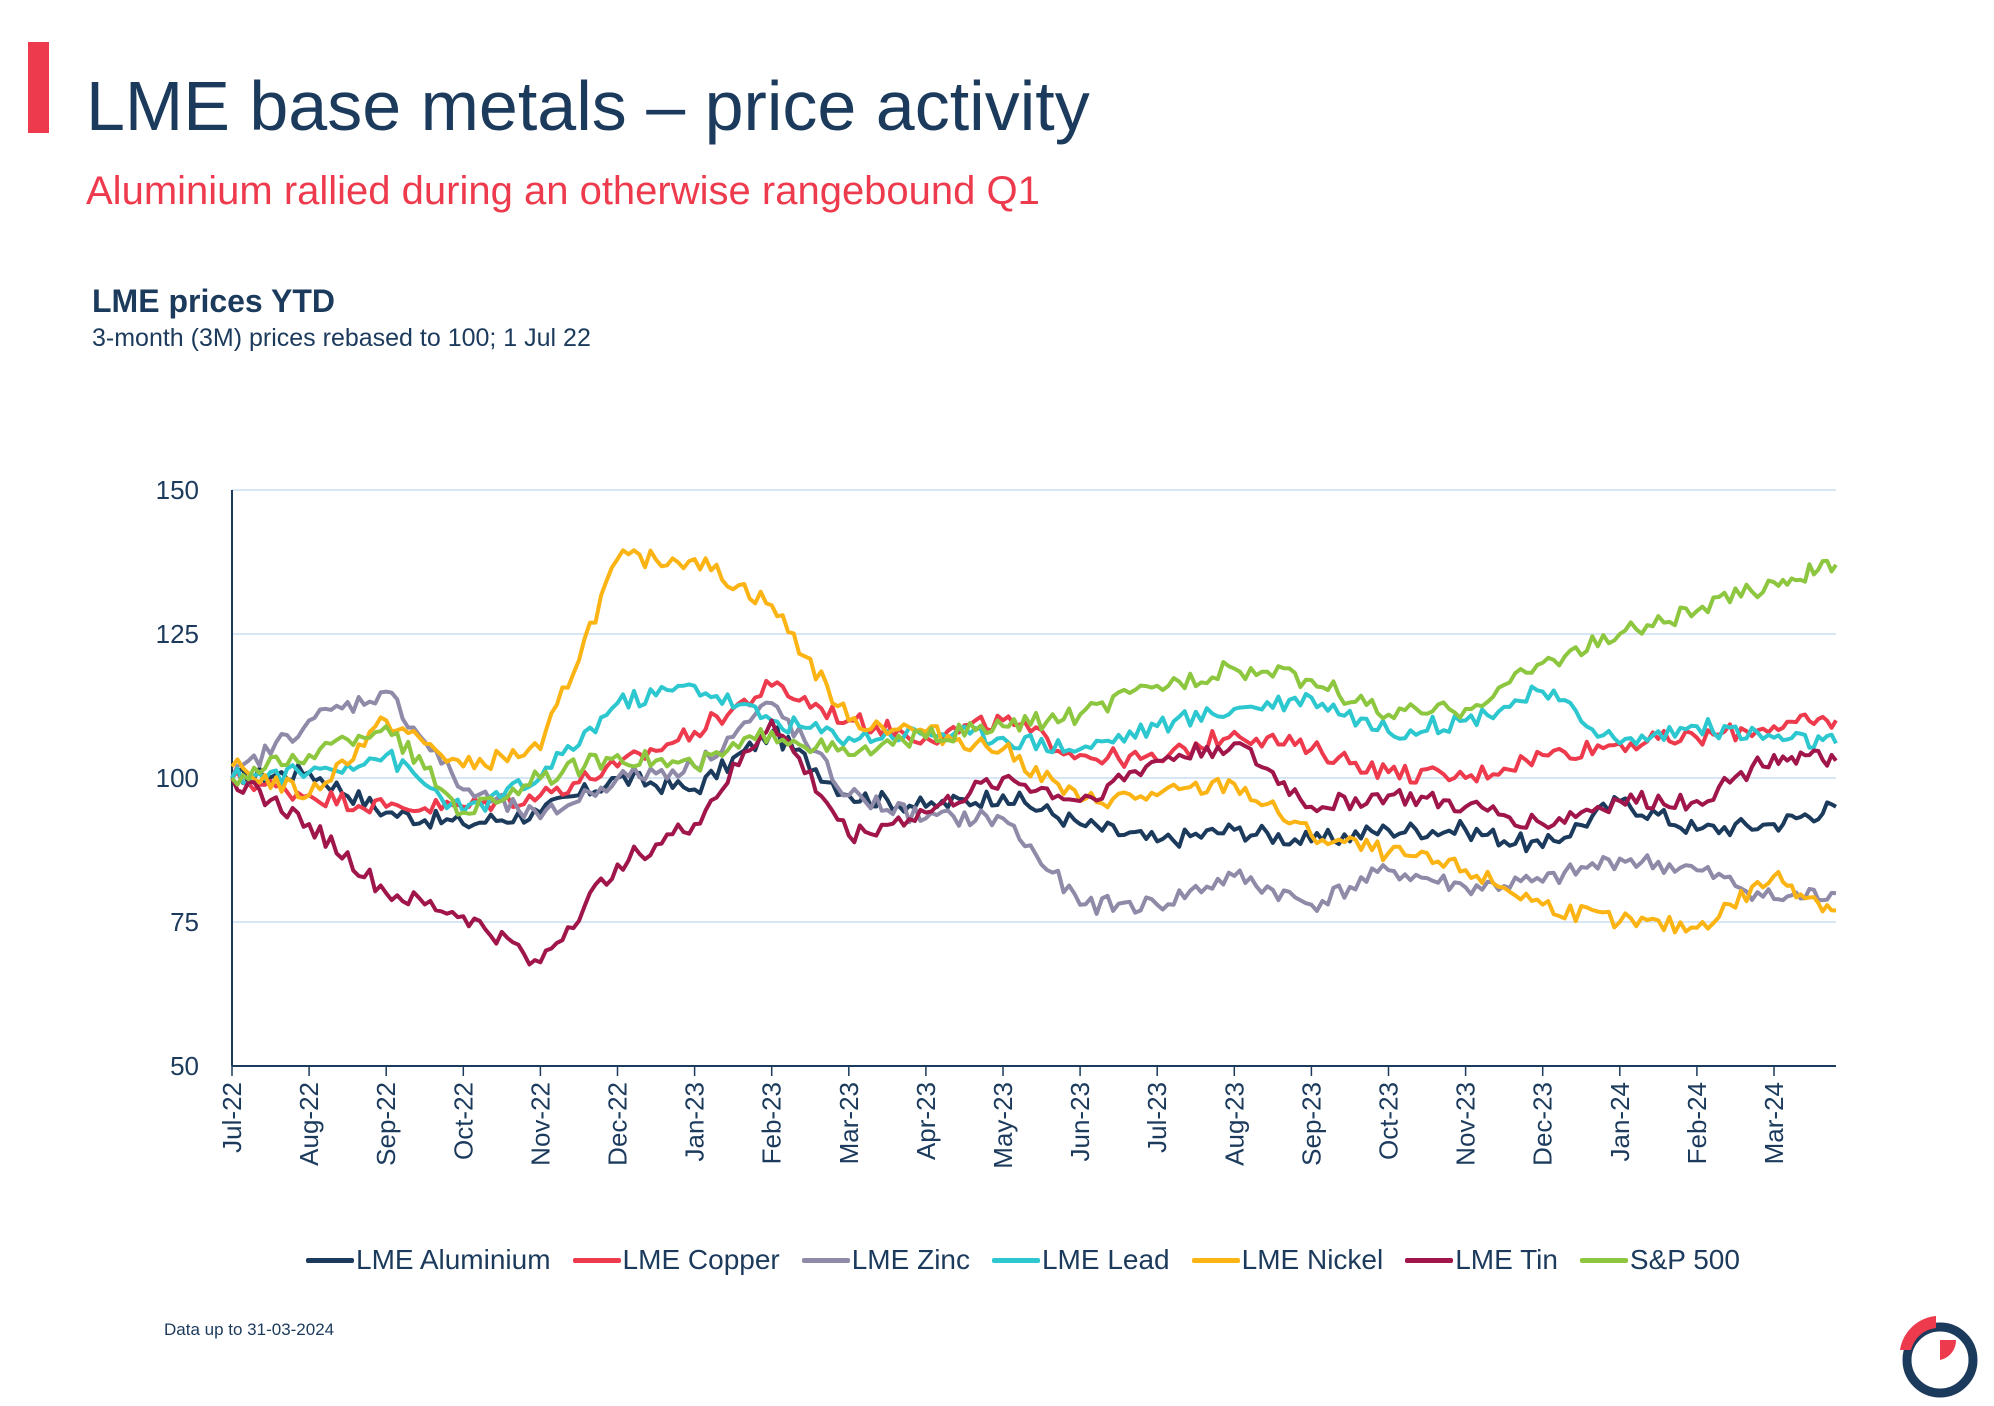 The height and width of the screenshot is (1406, 1994). I want to click on legend-label: LME Zinc, so click(910, 1259).